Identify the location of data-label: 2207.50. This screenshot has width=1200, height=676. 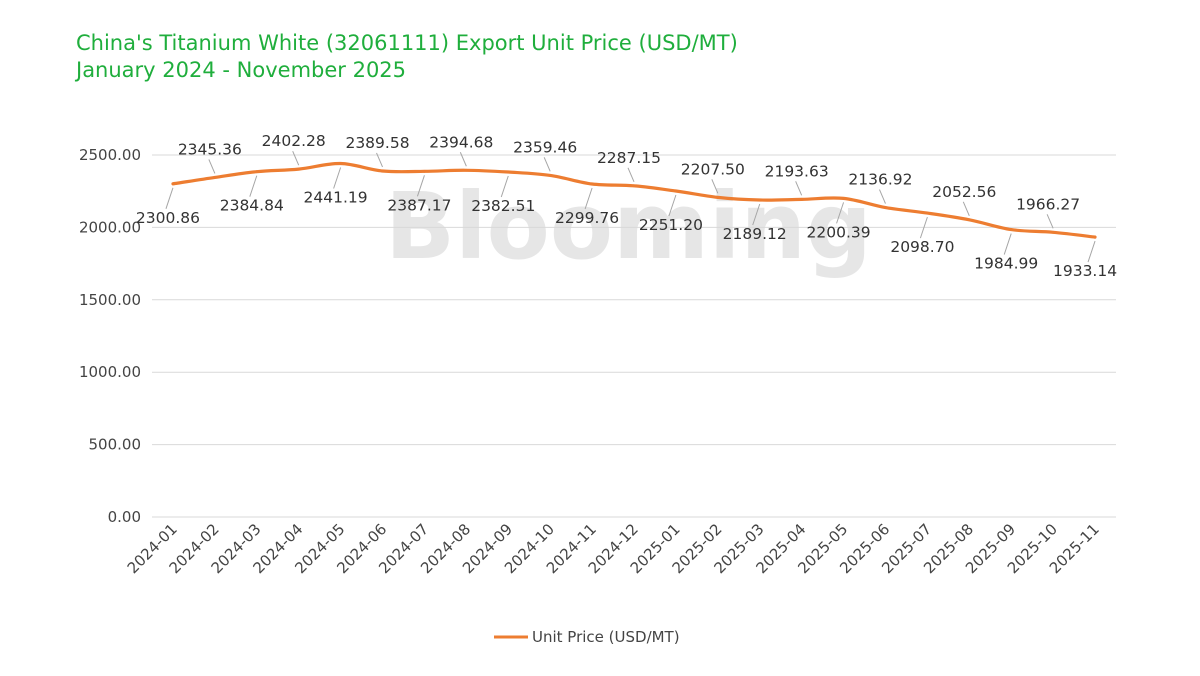
(713, 169).